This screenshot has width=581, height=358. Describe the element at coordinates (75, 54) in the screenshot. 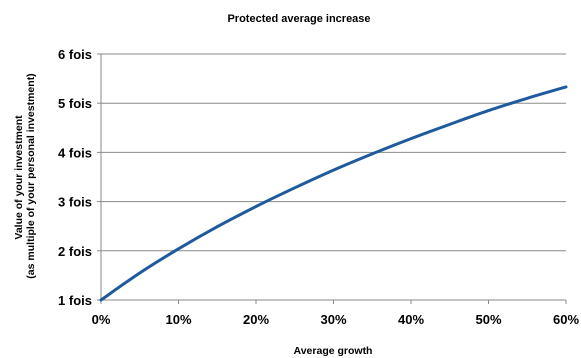

I see `y-tick-label: 6 fois` at that location.